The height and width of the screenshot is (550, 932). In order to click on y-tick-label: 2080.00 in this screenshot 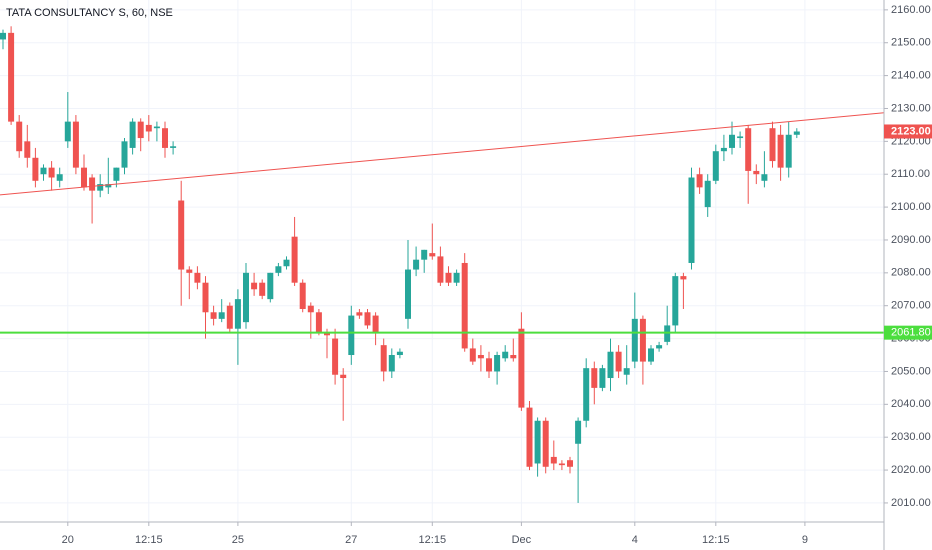, I will do `click(911, 273)`.